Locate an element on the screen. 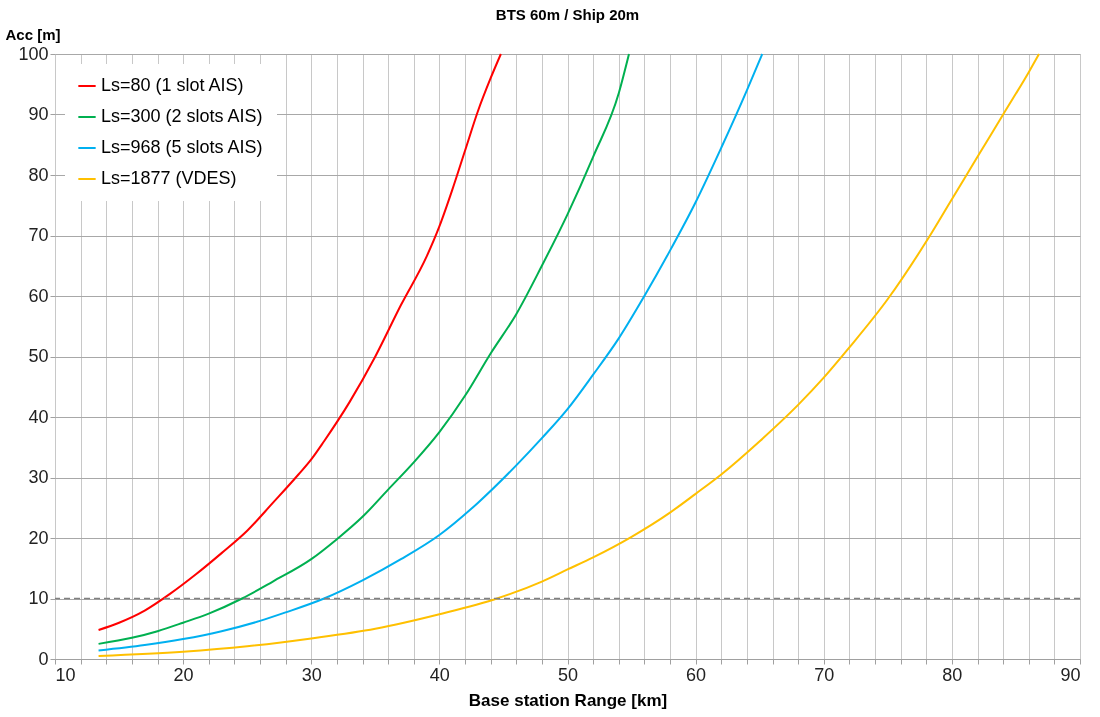 The width and height of the screenshot is (1100, 717). x-tick-label: 70 is located at coordinates (824, 674).